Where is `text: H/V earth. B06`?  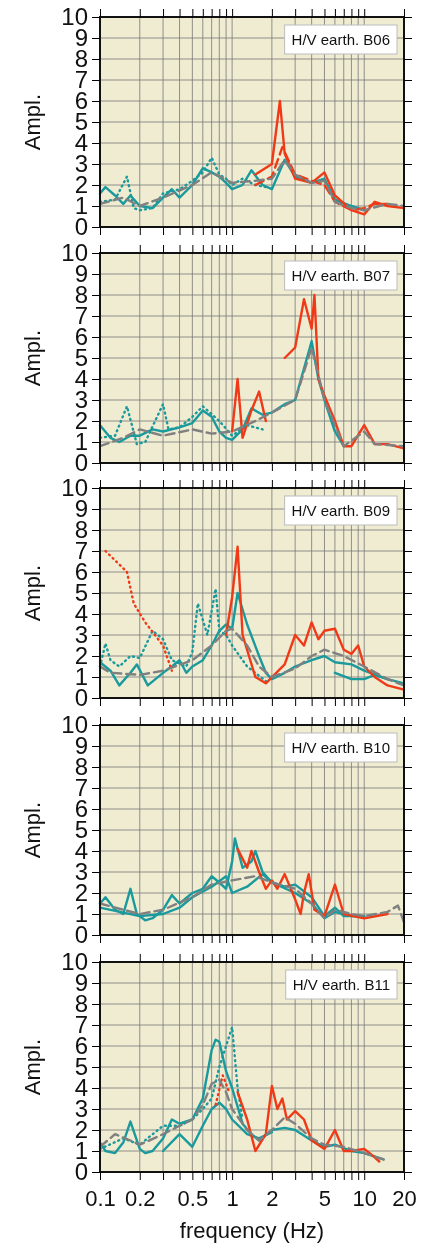
text: H/V earth. B06 is located at coordinates (340, 39).